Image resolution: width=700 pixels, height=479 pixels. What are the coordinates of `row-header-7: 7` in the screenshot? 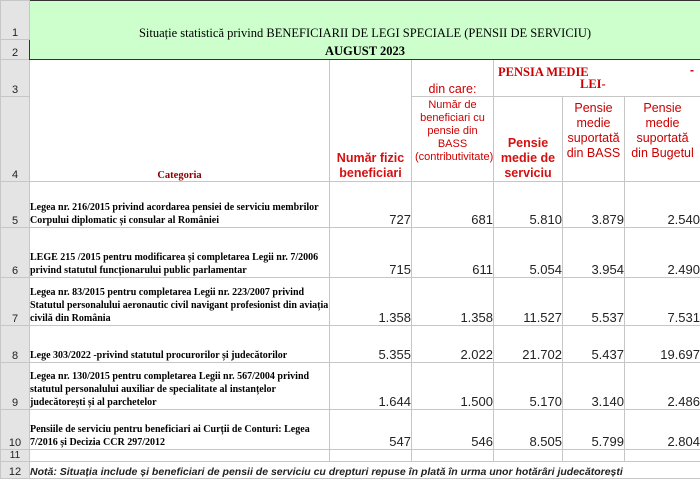 It's located at (15, 302).